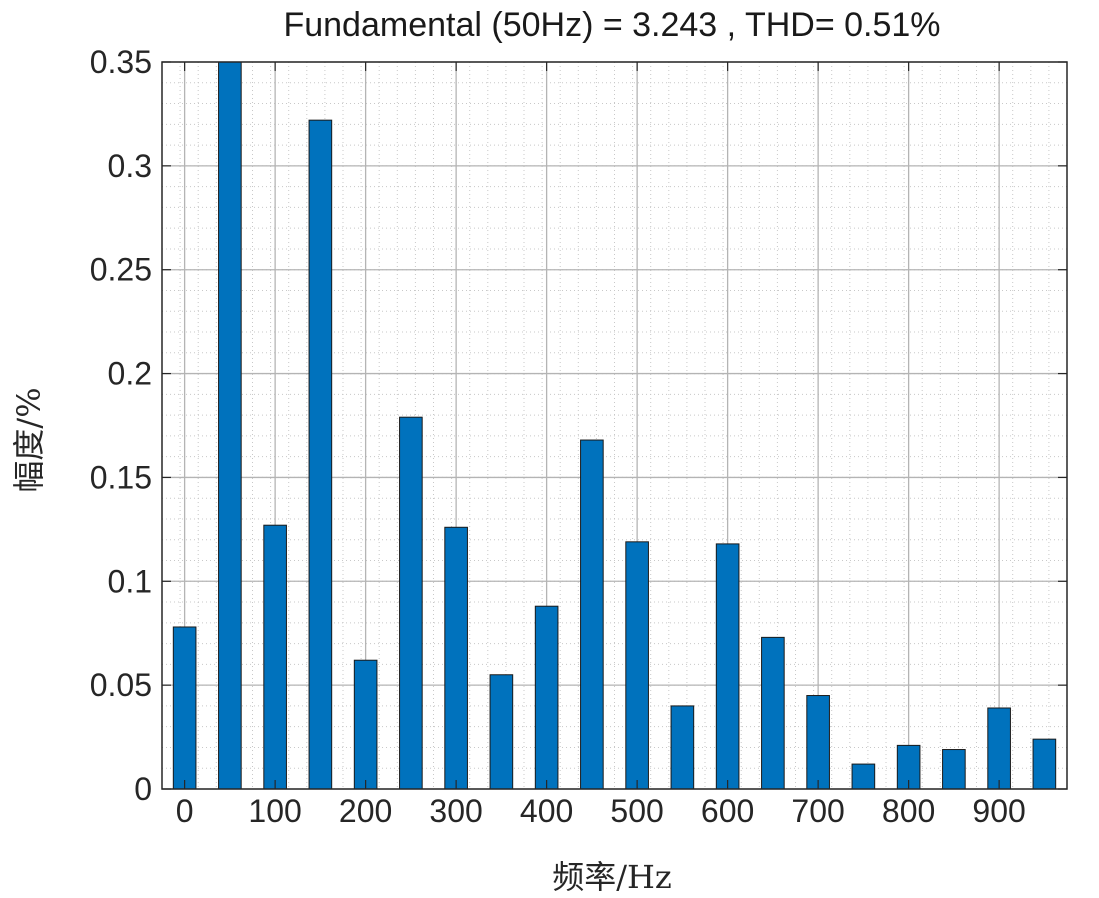 The width and height of the screenshot is (1099, 898). What do you see at coordinates (954, 769) in the screenshot?
I see `bar-850hz` at bounding box center [954, 769].